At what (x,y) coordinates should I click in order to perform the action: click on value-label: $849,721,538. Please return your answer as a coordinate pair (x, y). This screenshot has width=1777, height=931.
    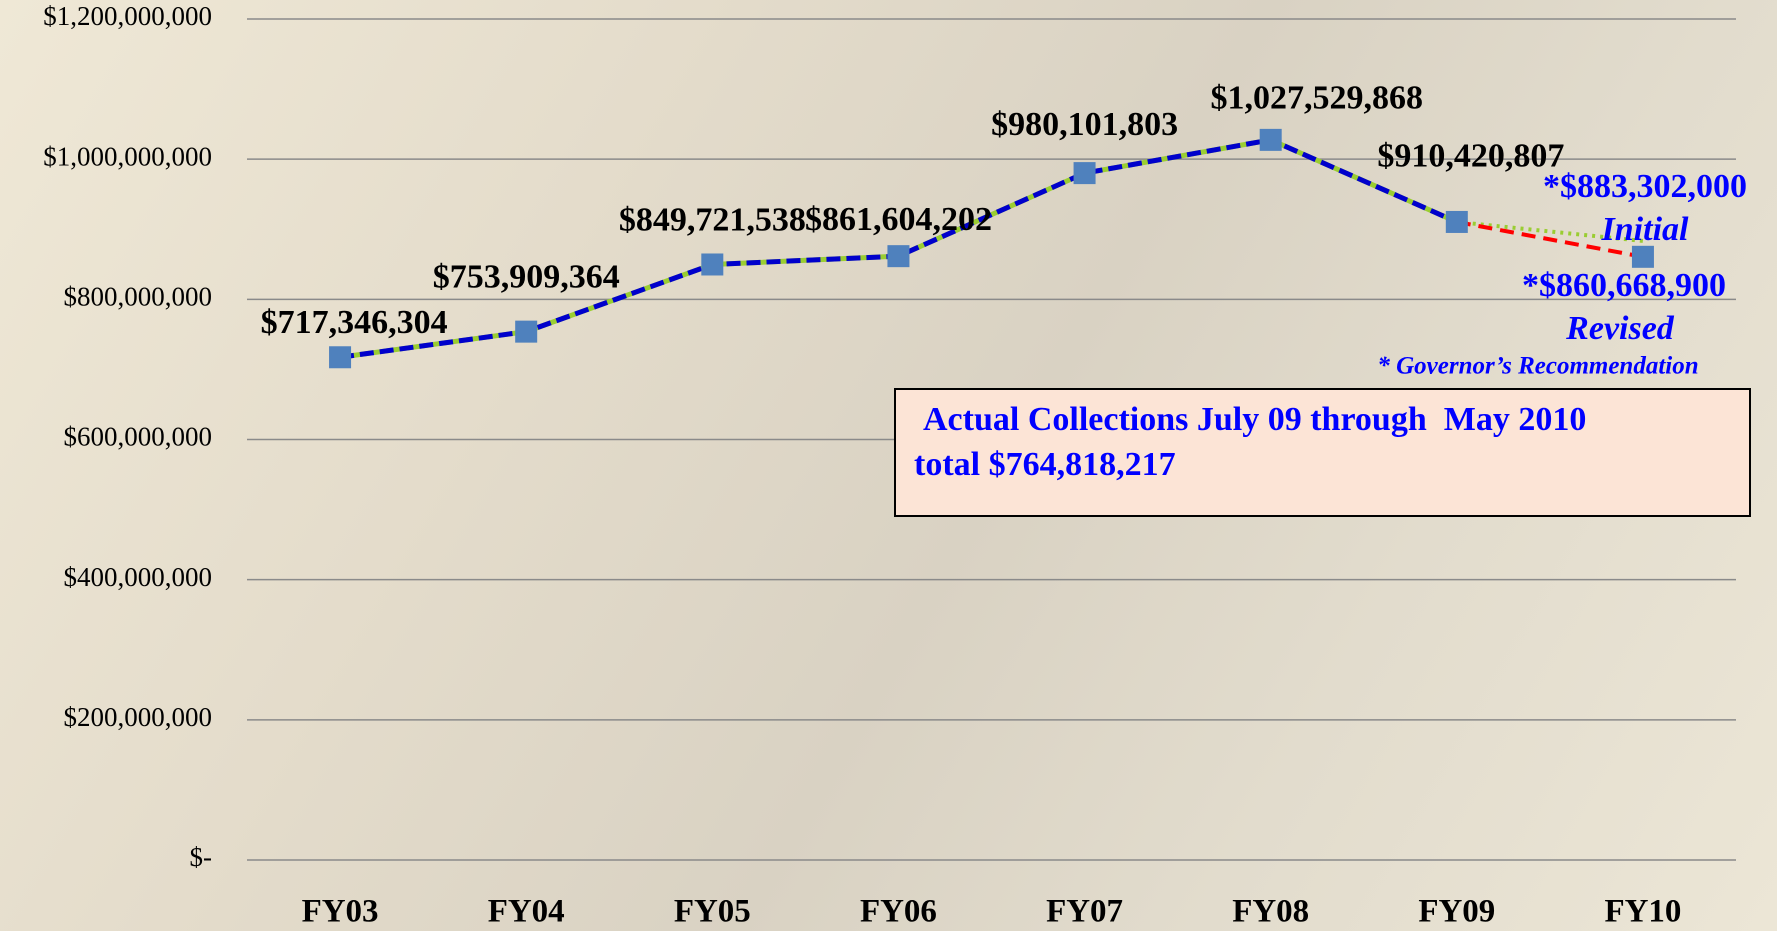
    Looking at the image, I should click on (712, 219).